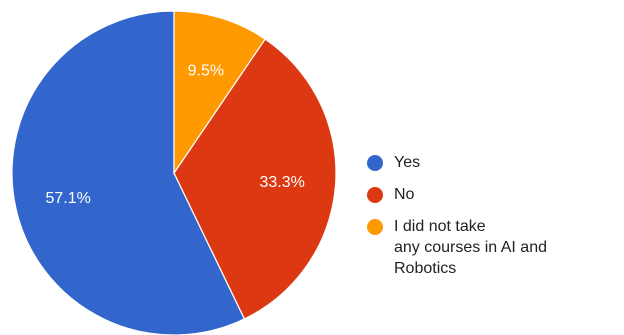 The width and height of the screenshot is (624, 335). I want to click on pie-slice-did-not-take, so click(219, 92).